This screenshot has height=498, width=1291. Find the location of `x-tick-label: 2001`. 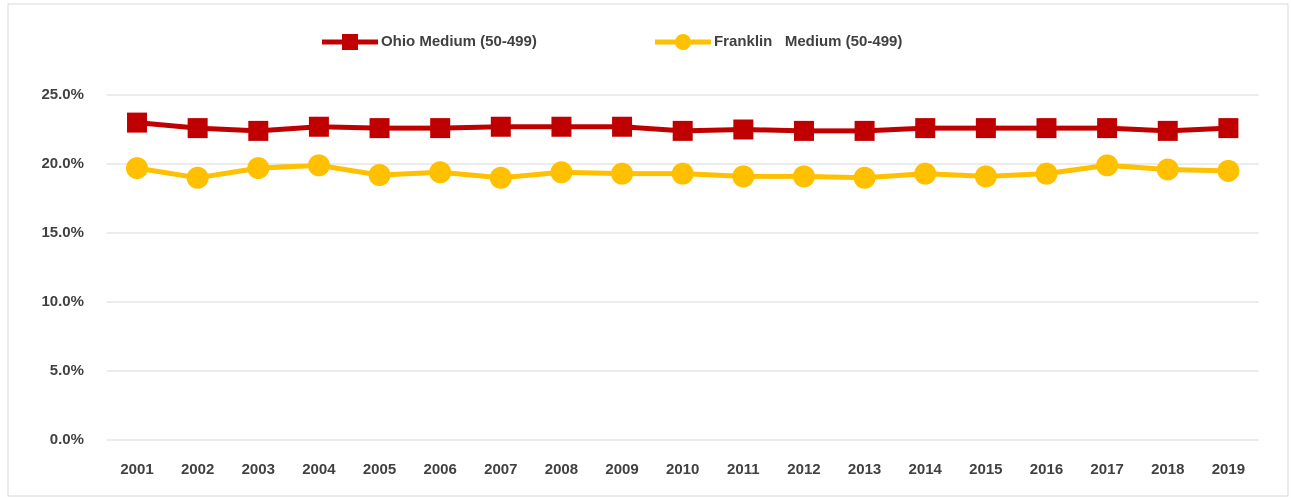

x-tick-label: 2001 is located at coordinates (136, 469).